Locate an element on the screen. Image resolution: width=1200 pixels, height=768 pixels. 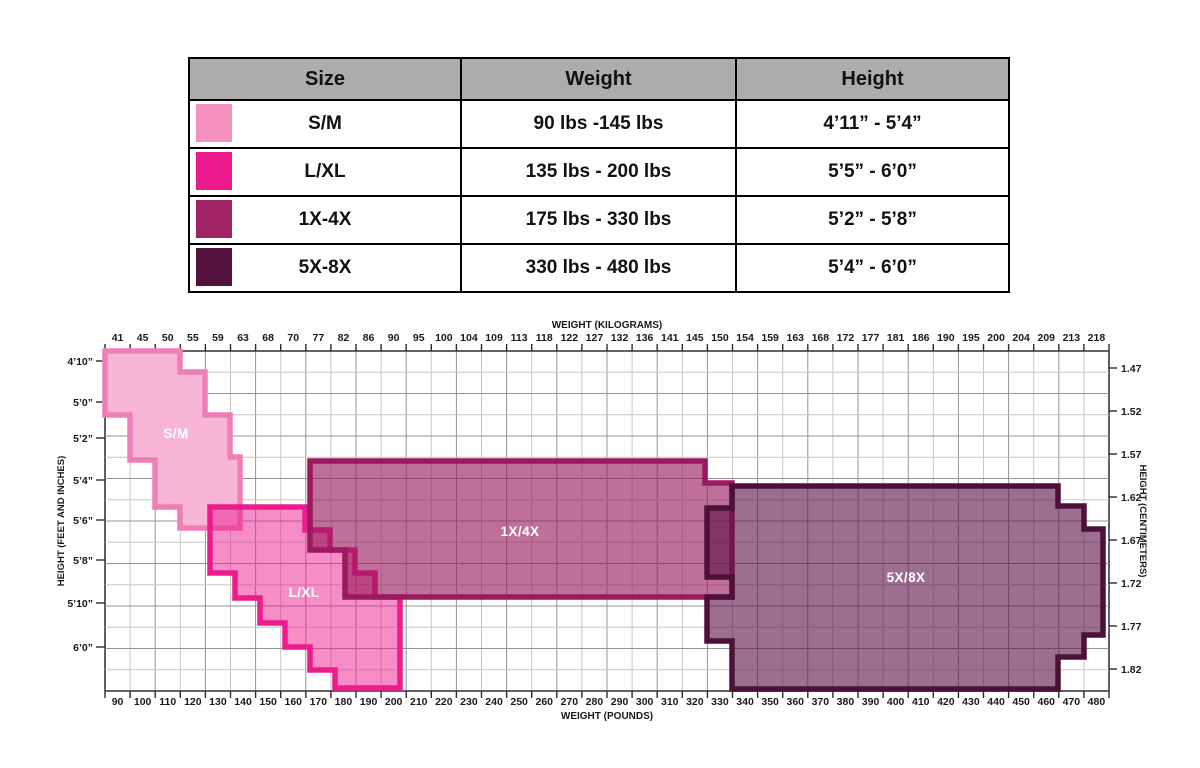
lbs-tick-label: 310 is located at coordinates (670, 702).